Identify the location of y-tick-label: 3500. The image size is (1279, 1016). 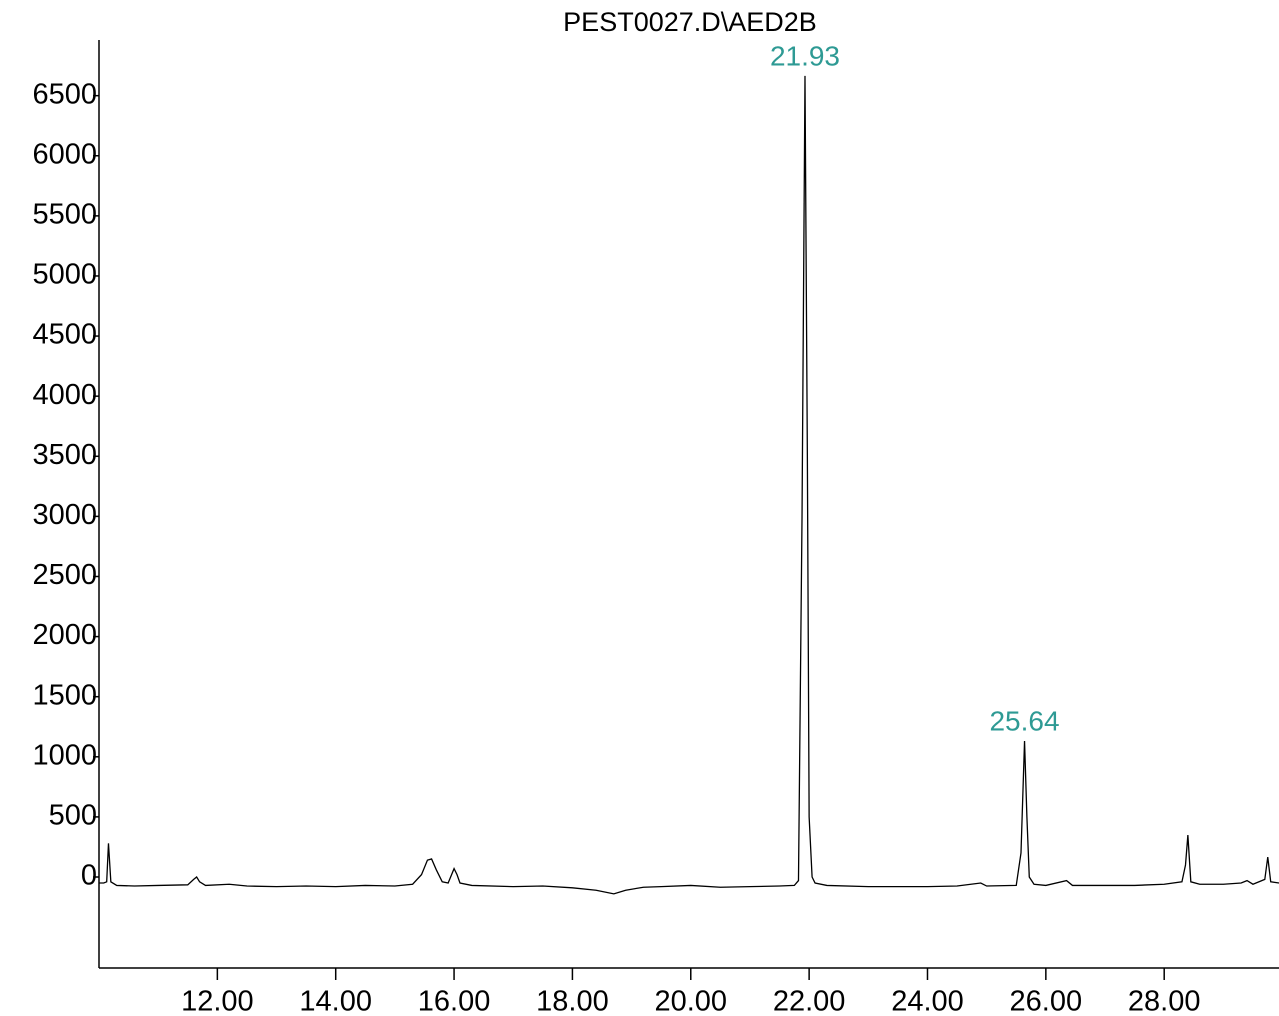
(64, 455).